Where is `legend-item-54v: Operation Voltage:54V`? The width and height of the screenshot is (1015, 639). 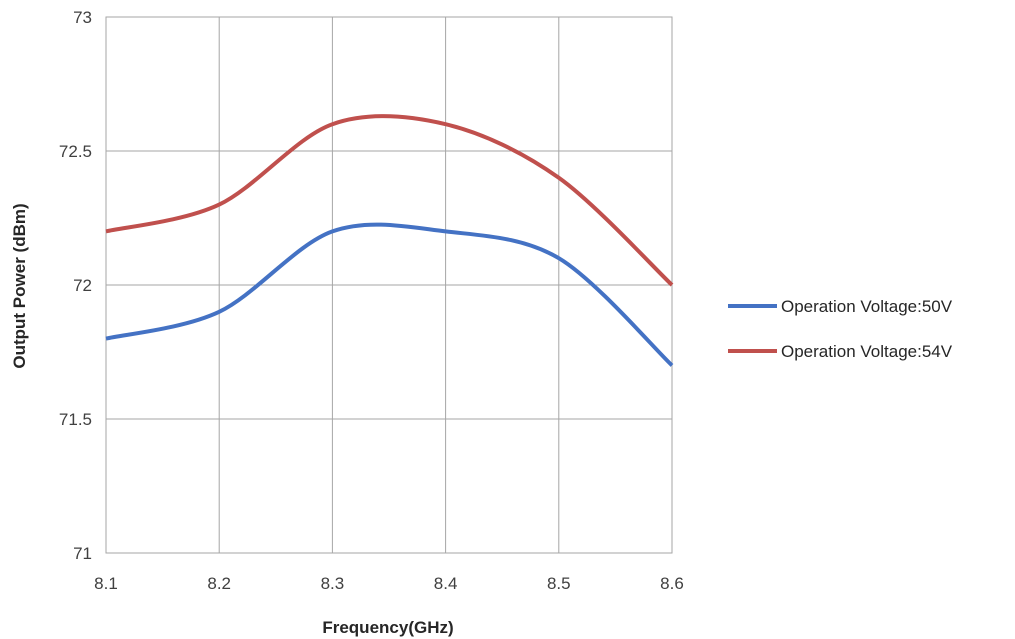
legend-item-54v: Operation Voltage:54V is located at coordinates (840, 351).